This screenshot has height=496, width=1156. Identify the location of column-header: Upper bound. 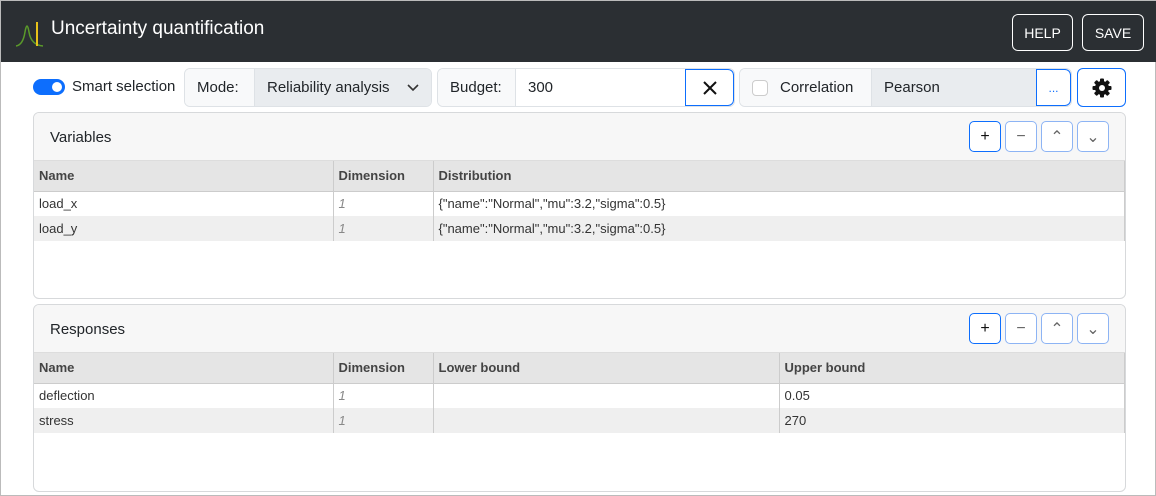
(952, 368).